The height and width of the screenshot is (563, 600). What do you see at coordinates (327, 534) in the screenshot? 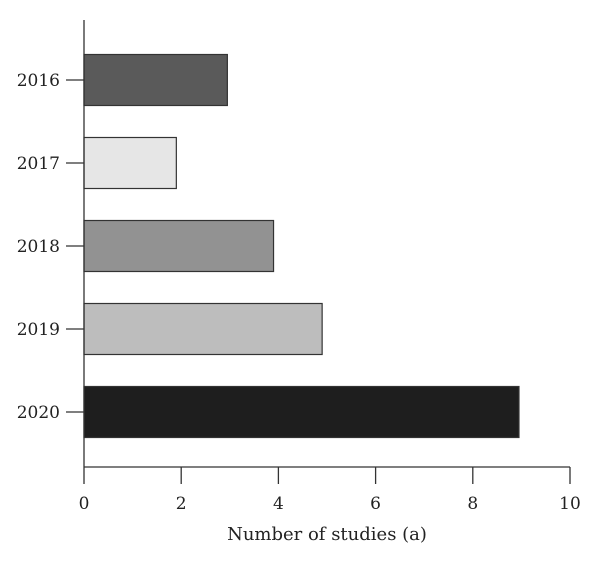
I see `x-axis-title: Number of studies (a)` at bounding box center [327, 534].